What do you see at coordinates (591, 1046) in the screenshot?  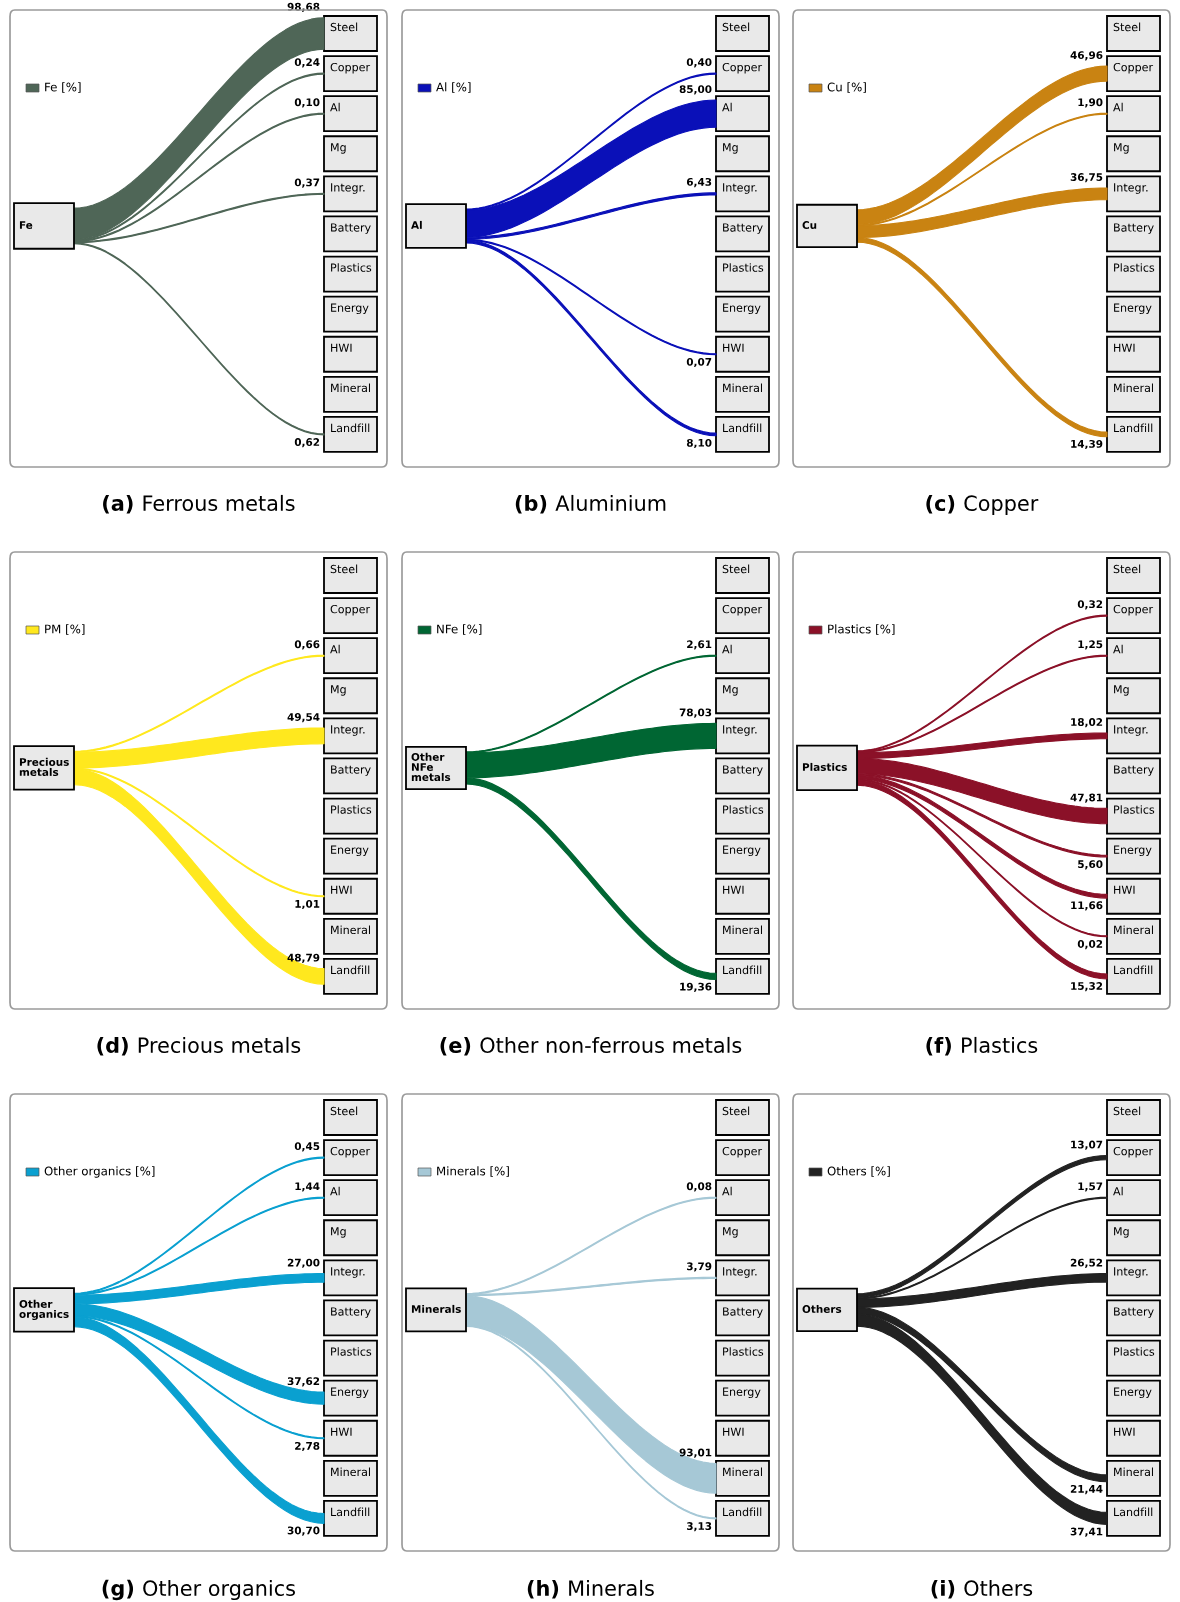 I see `text: (e) Other non-ferrous metals` at bounding box center [591, 1046].